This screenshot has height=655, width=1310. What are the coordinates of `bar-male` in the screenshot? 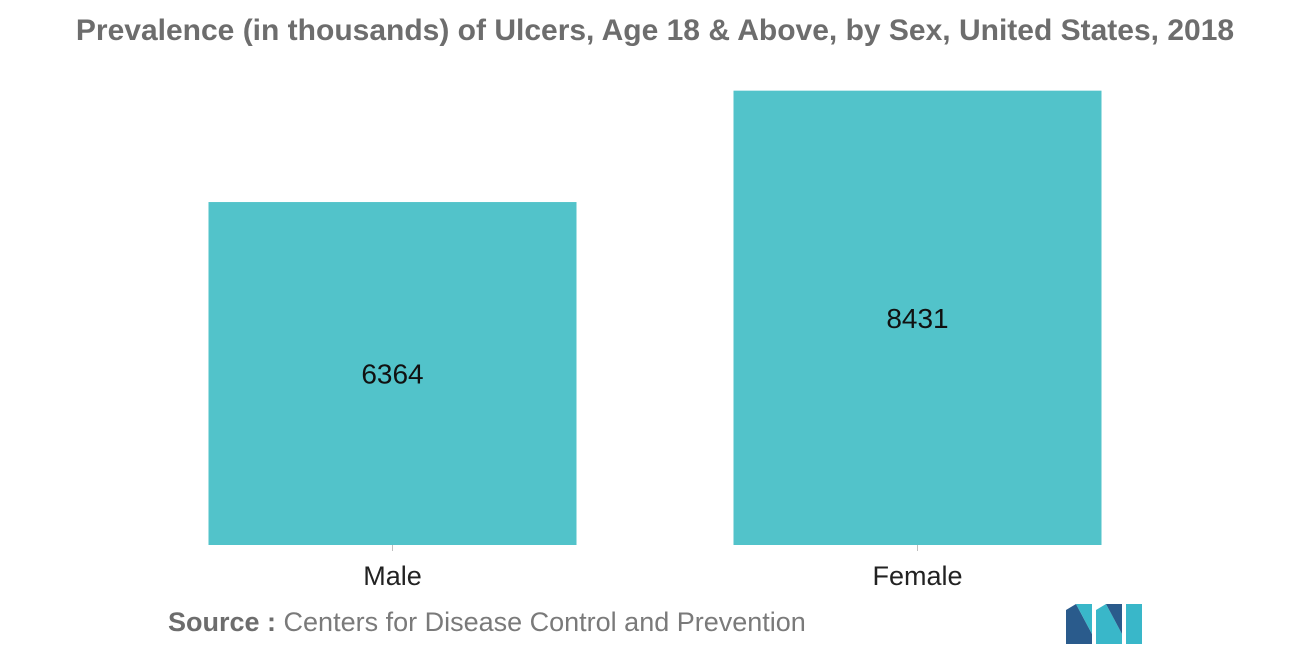 It's located at (392, 373).